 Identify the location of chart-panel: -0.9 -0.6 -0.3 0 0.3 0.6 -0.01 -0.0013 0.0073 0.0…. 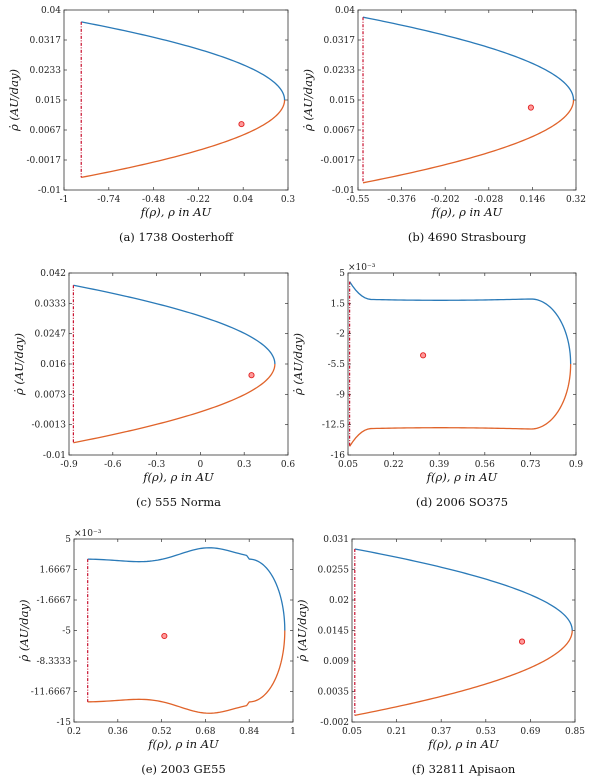
(153, 389).